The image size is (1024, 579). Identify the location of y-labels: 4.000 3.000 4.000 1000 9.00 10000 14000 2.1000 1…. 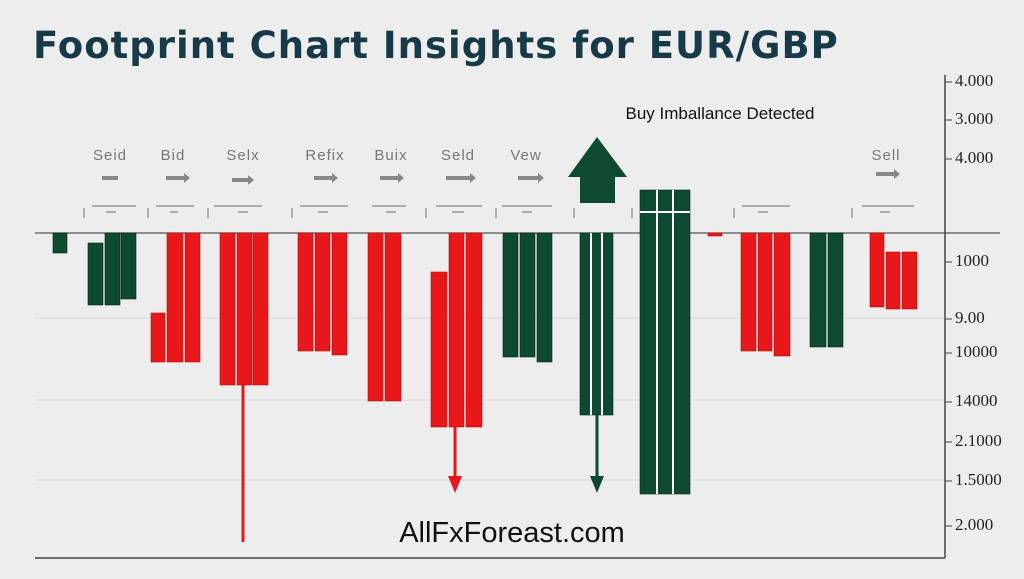
(973, 302).